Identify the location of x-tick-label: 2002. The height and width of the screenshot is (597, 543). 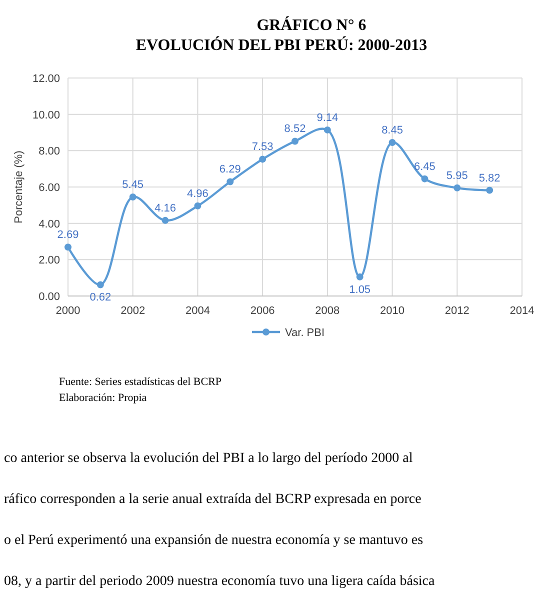
(133, 311).